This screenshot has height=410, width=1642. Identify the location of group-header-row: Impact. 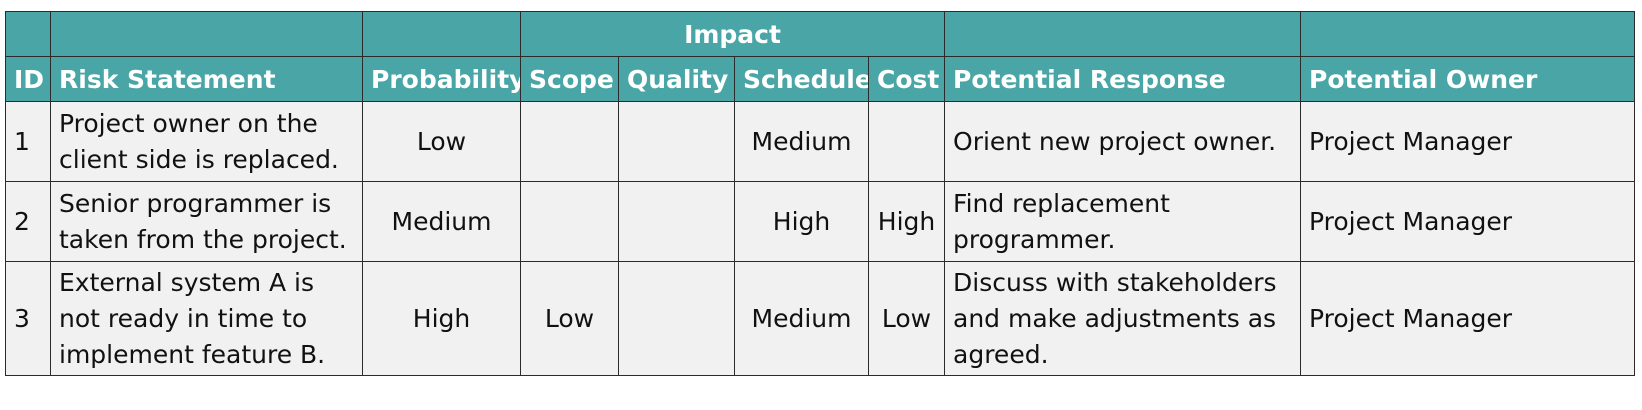
(820, 34).